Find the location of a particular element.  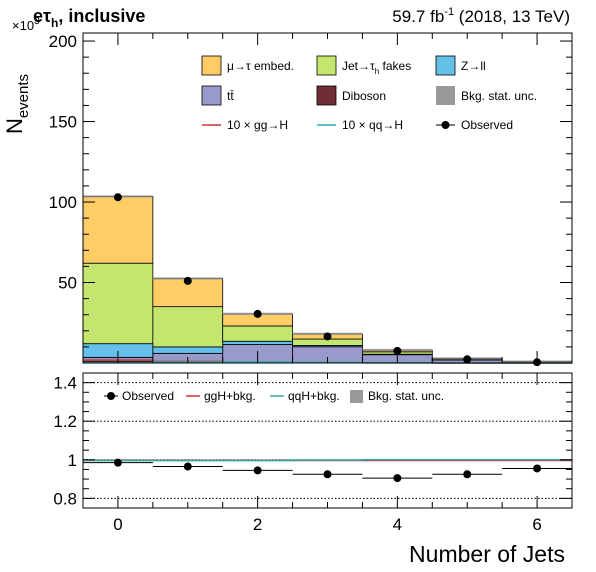

ratio-y-tick-label: 1.4 is located at coordinates (65, 383).